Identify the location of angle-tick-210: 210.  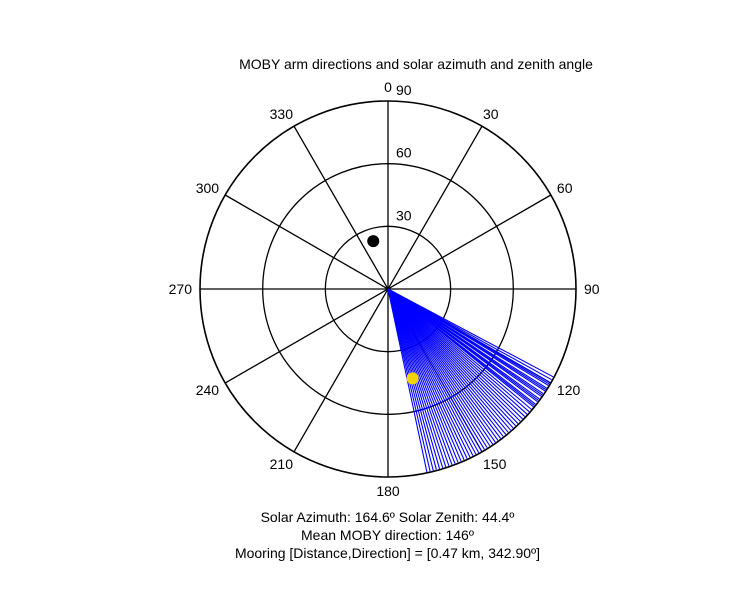
(282, 464).